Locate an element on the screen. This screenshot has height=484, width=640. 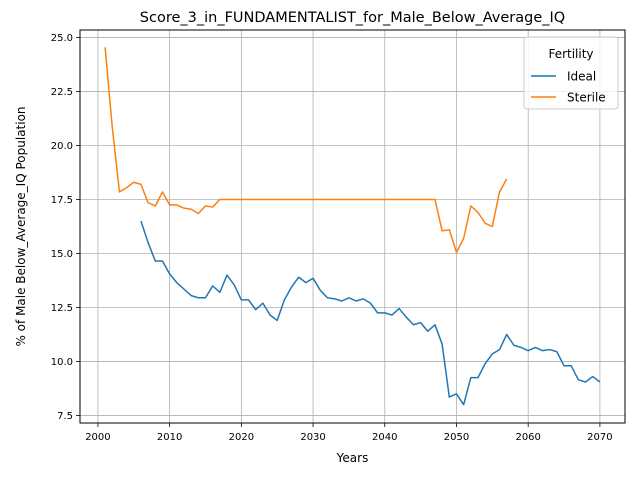
y-tick-label: 12.5 is located at coordinates (62, 308).